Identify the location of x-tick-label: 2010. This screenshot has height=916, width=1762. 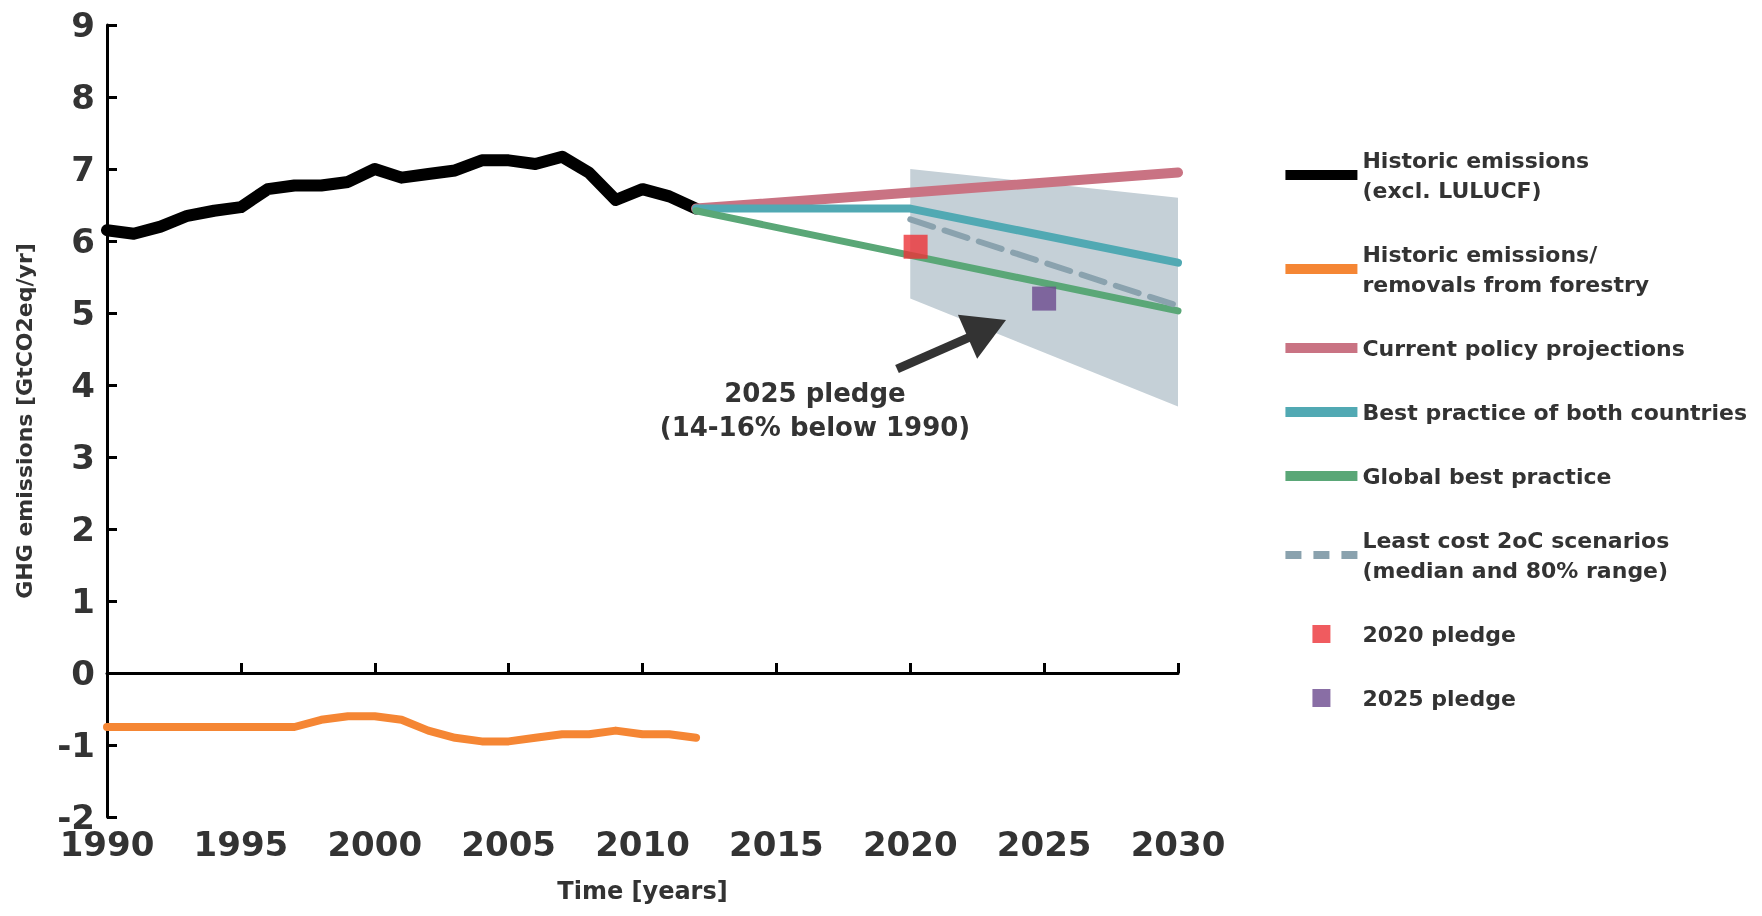
(642, 844).